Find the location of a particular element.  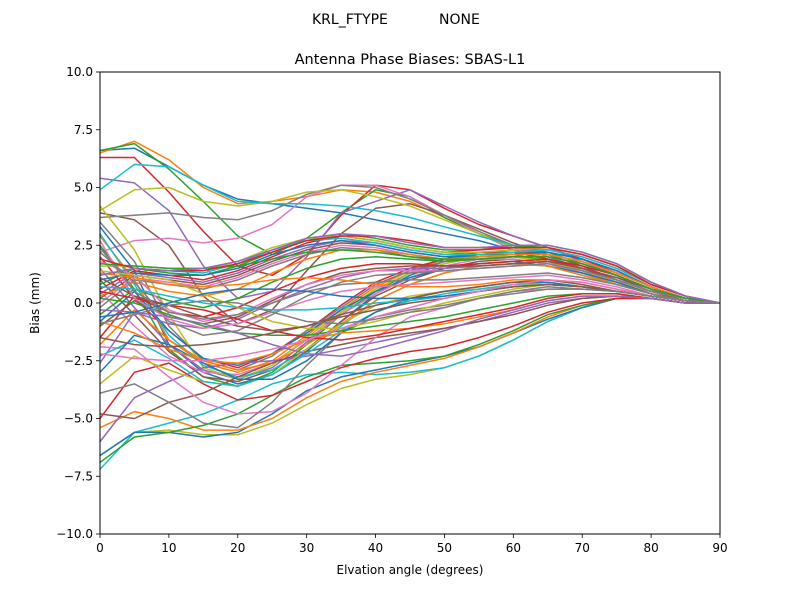

y-axis: −10.0 −7.5 −5.0 −2.5 0.0 2.5 5.0 7.5 10.0 is located at coordinates (78, 303).